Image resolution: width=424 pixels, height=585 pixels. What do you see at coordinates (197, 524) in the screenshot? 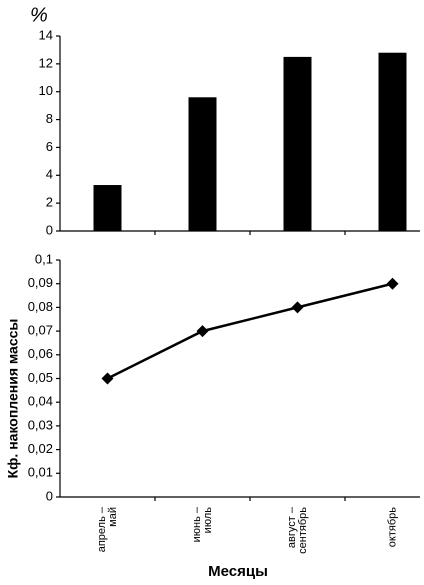
I see `label-line: июнь –` at bounding box center [197, 524].